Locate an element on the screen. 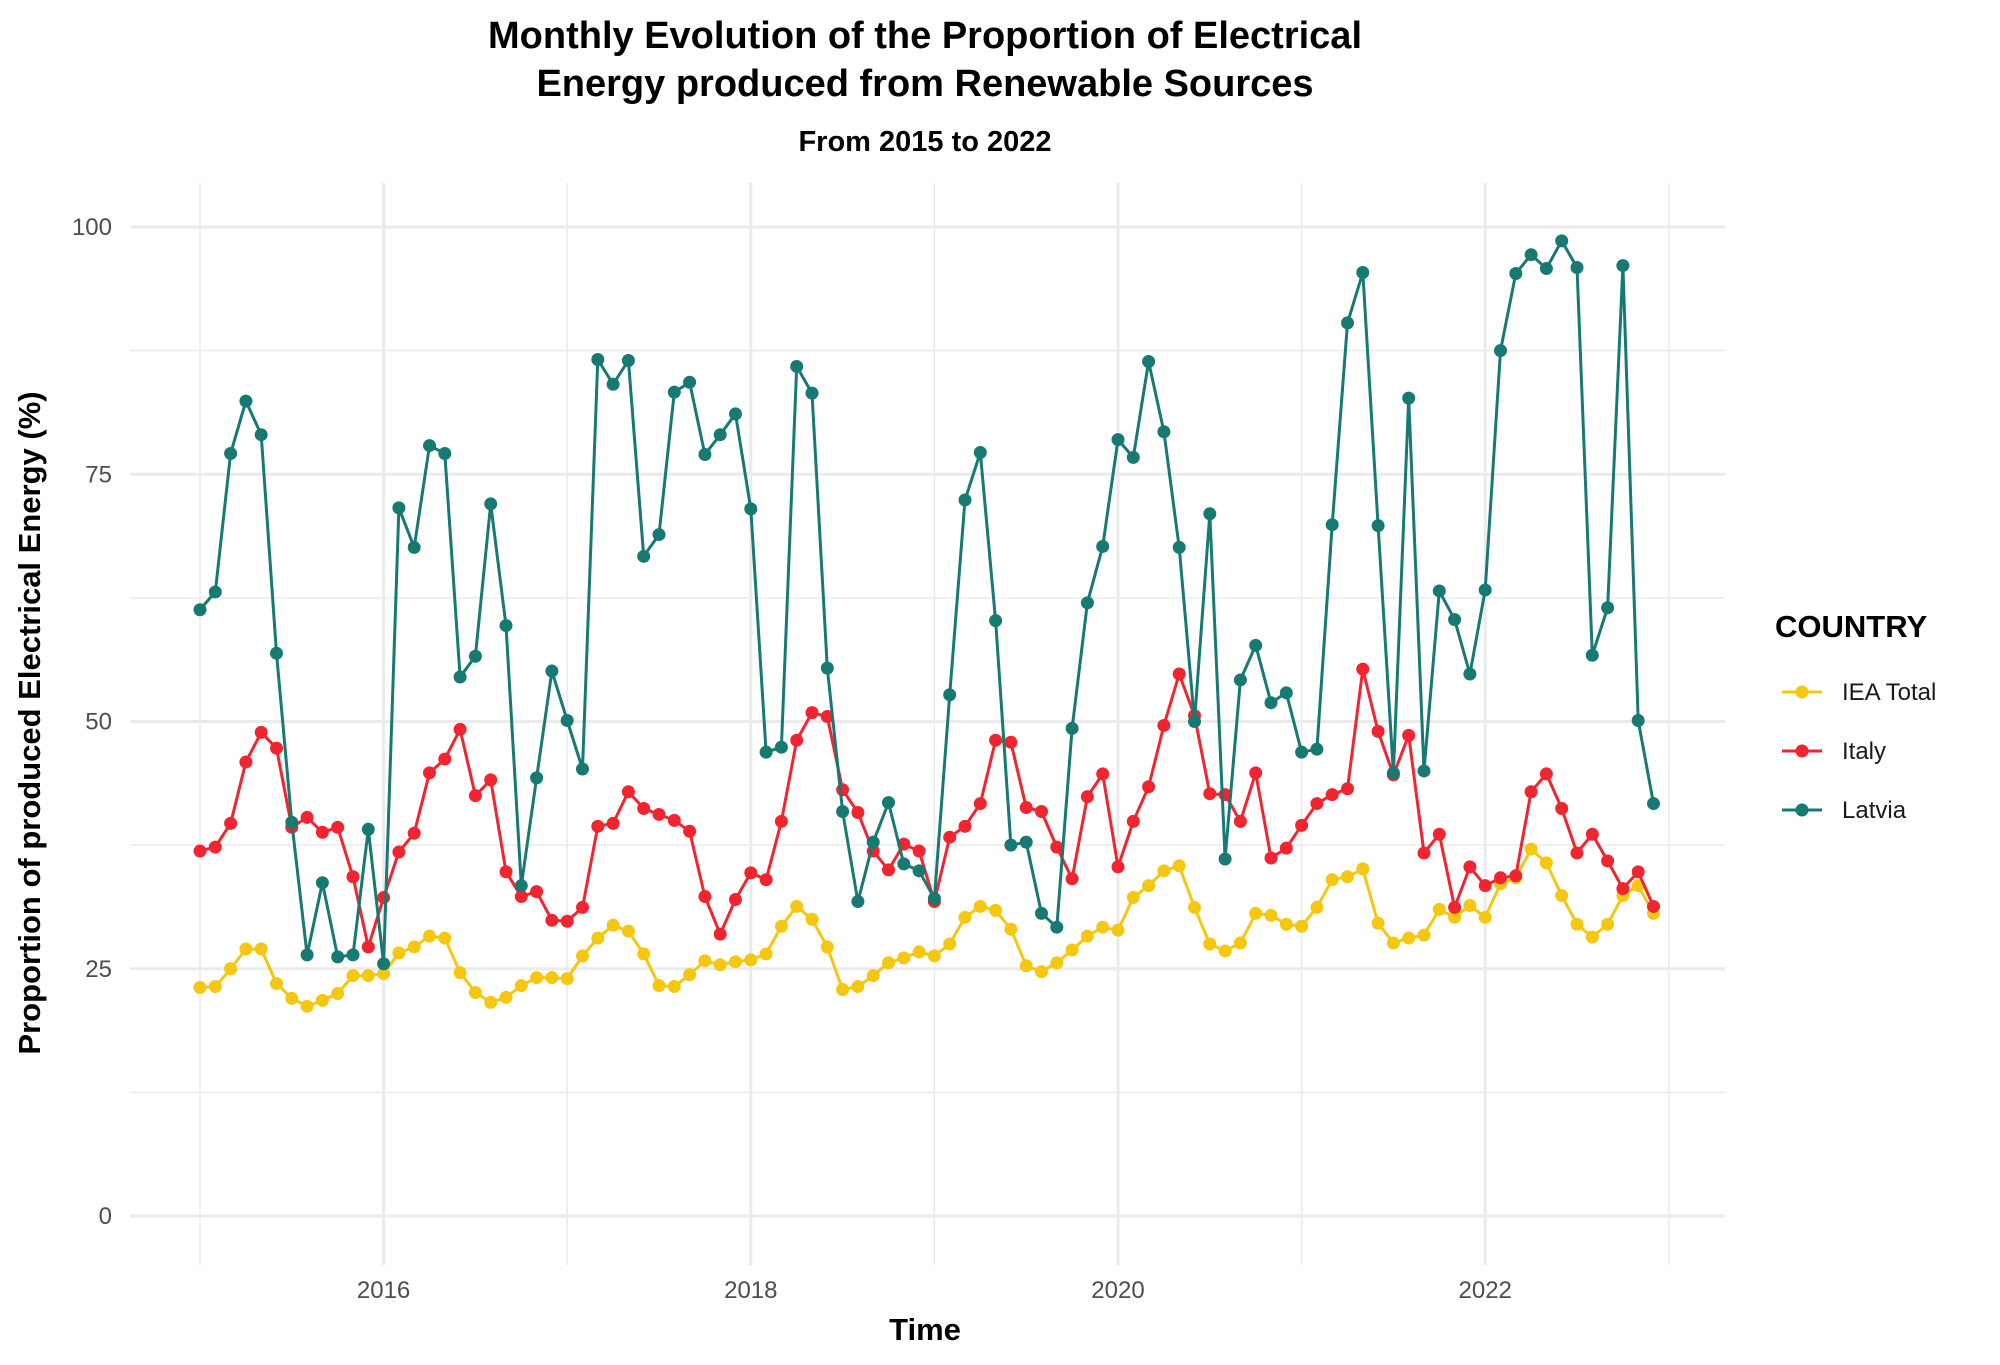 This screenshot has width=2000, height=1365. chart-subtitle: From 2015 to 2022 is located at coordinates (924, 142).